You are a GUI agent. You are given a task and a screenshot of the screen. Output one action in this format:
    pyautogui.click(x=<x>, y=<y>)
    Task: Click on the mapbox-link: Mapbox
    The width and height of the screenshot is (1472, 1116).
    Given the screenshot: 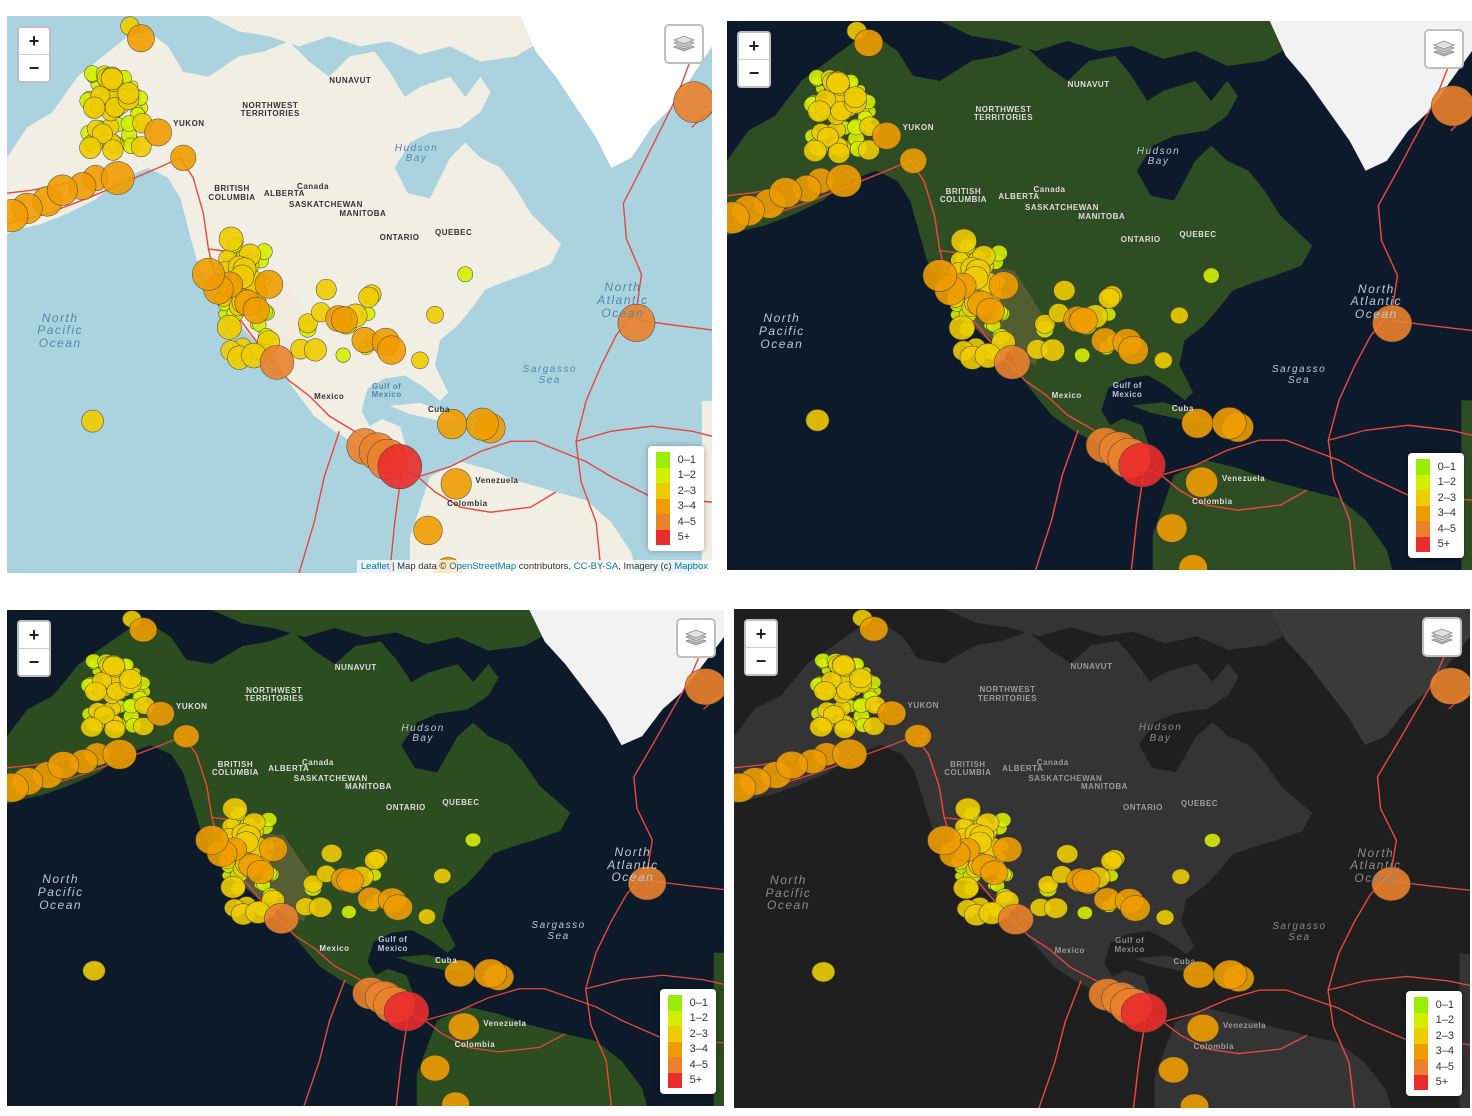 What is the action you would take?
    pyautogui.click(x=691, y=566)
    